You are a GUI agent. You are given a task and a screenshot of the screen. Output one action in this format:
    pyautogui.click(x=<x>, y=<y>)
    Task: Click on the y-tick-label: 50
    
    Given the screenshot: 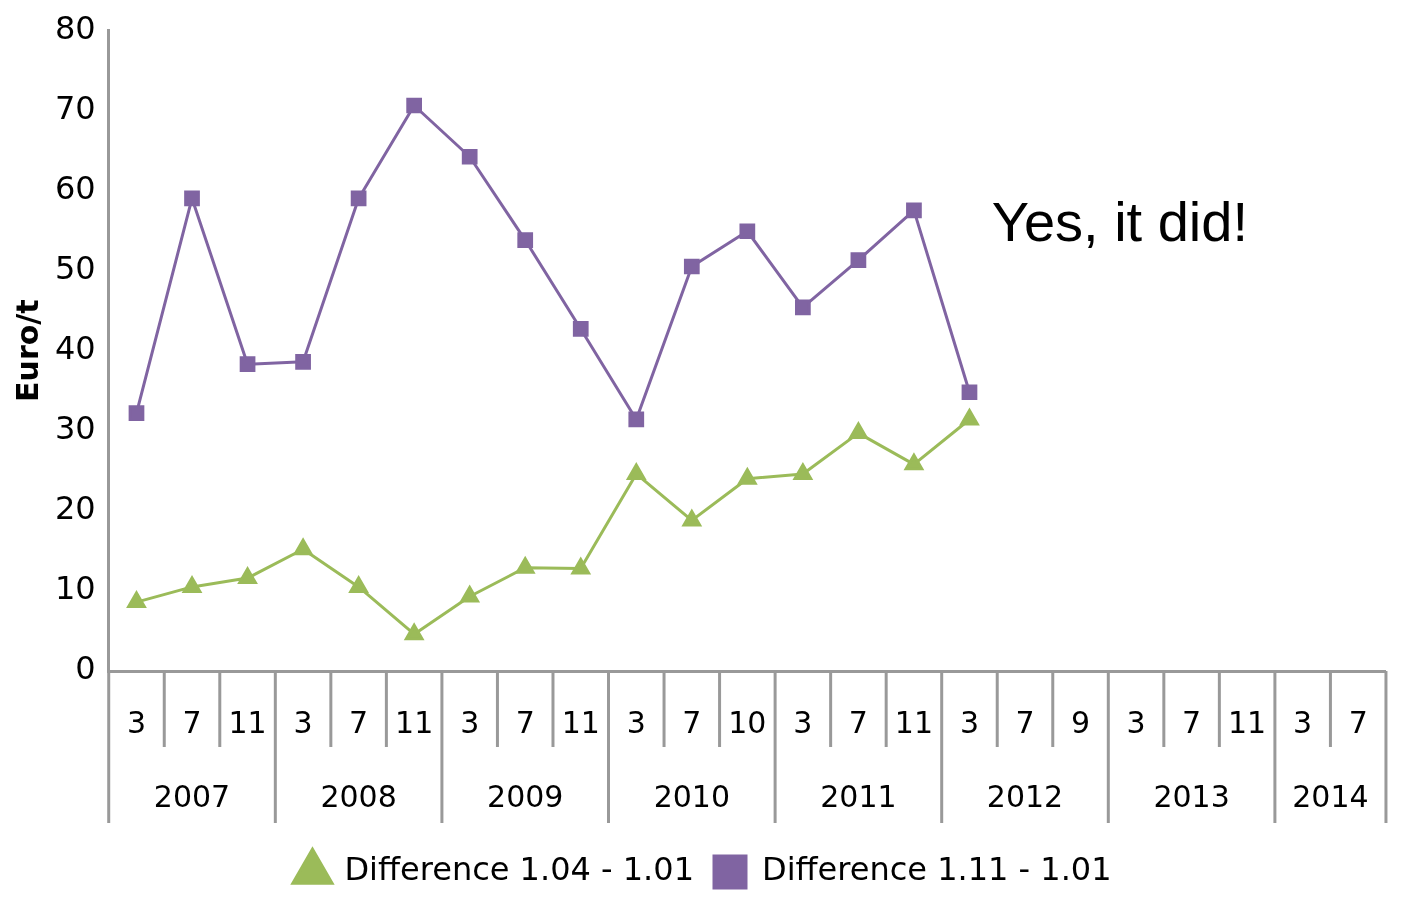 What is the action you would take?
    pyautogui.click(x=75, y=267)
    